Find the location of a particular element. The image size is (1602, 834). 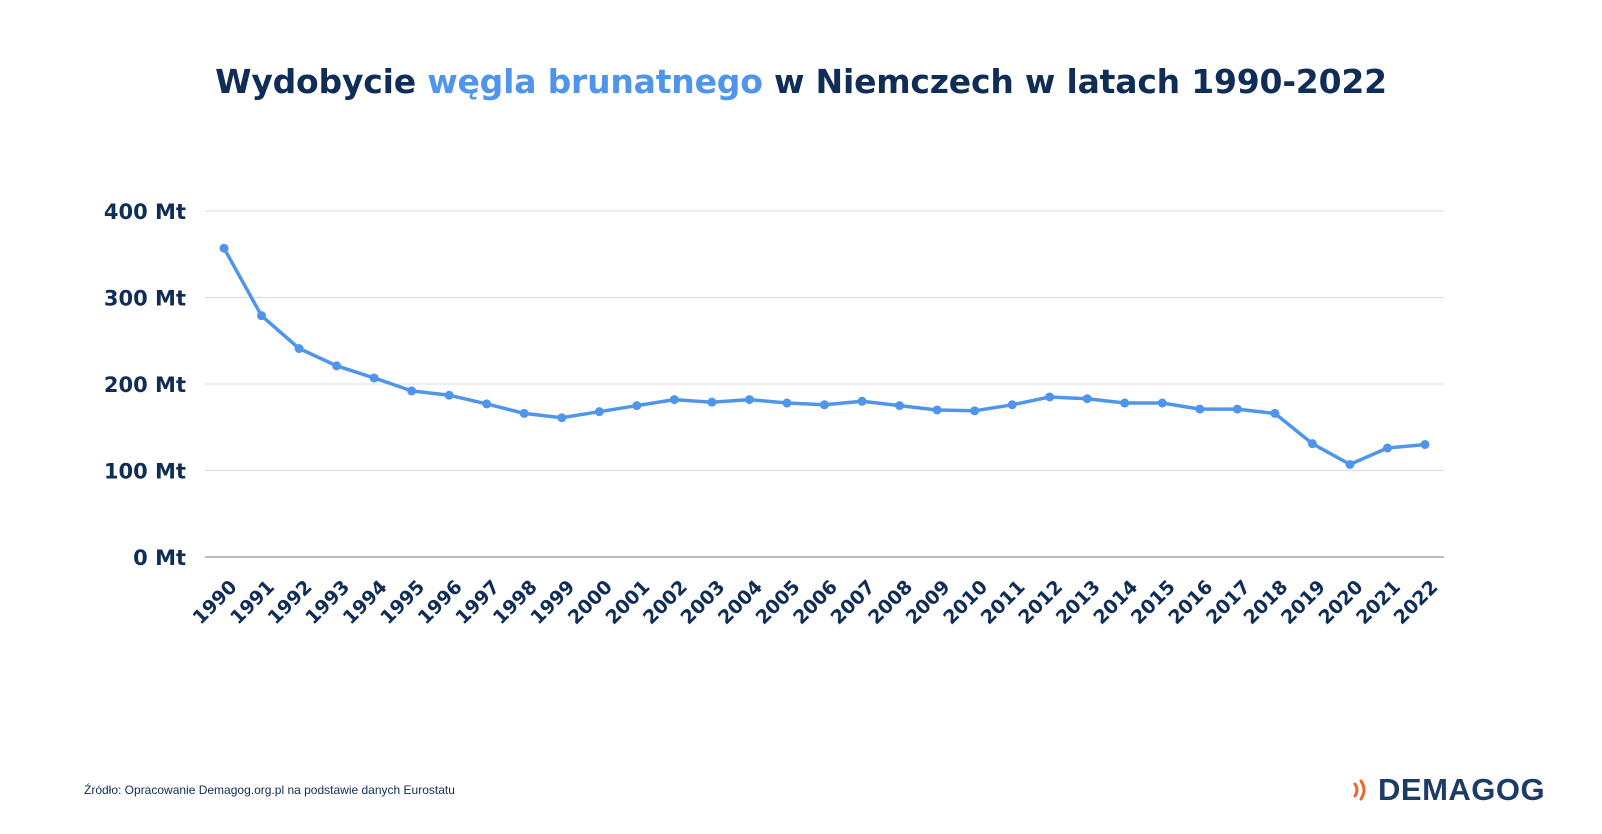

x-tick-label: 2022 is located at coordinates (1416, 602).